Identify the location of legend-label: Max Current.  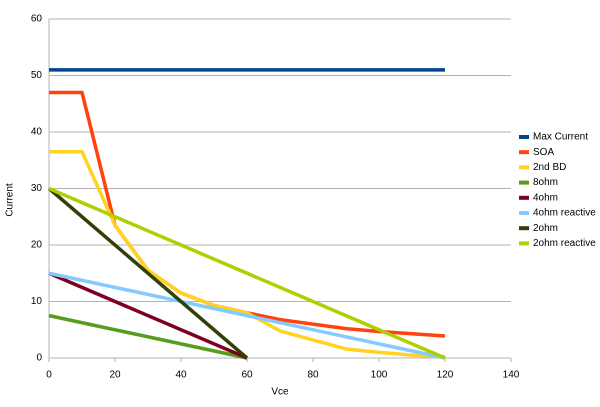
(560, 137).